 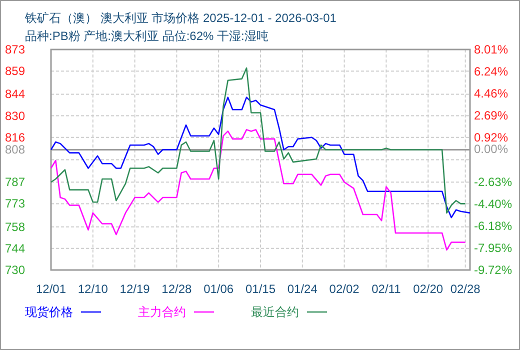 What do you see at coordinates (491, 149) in the screenshot?
I see `y2-tick-label: 0.00%` at bounding box center [491, 149].